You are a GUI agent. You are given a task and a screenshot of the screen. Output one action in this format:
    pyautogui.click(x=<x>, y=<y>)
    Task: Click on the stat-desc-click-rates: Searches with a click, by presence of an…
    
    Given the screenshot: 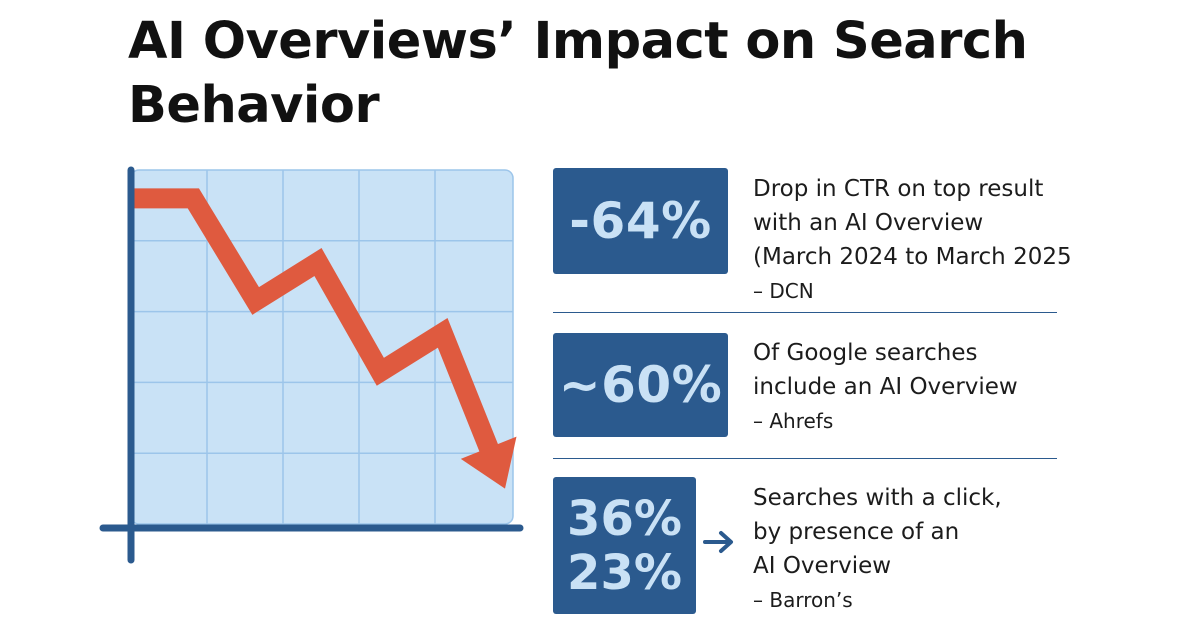 What is the action you would take?
    pyautogui.click(x=877, y=549)
    